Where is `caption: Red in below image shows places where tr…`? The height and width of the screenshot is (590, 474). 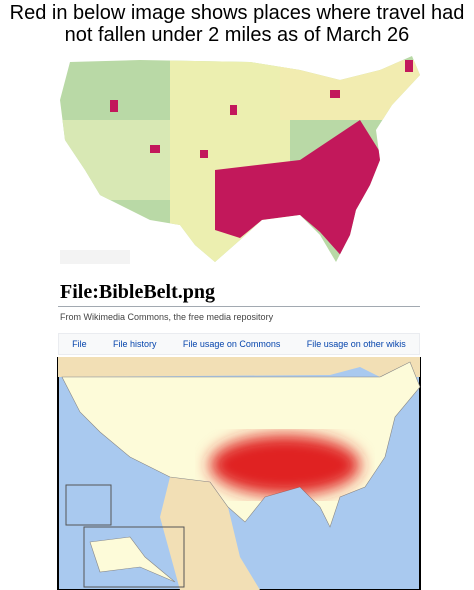
caption: Red in below image shows places where tr… is located at coordinates (237, 24).